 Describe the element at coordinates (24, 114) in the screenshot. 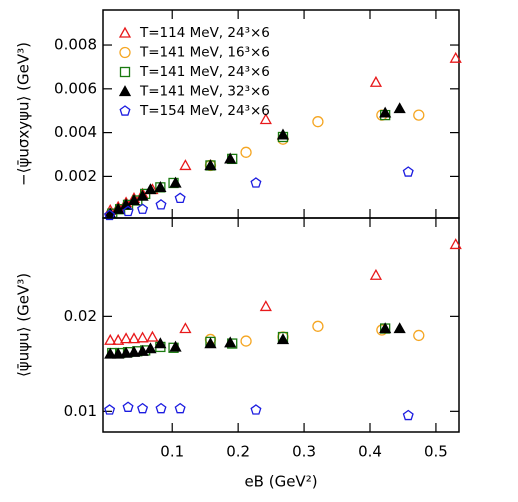

I see `y-axis-label: −⟨ψ̄uσxyψu⟩ (GeV³)` at that location.